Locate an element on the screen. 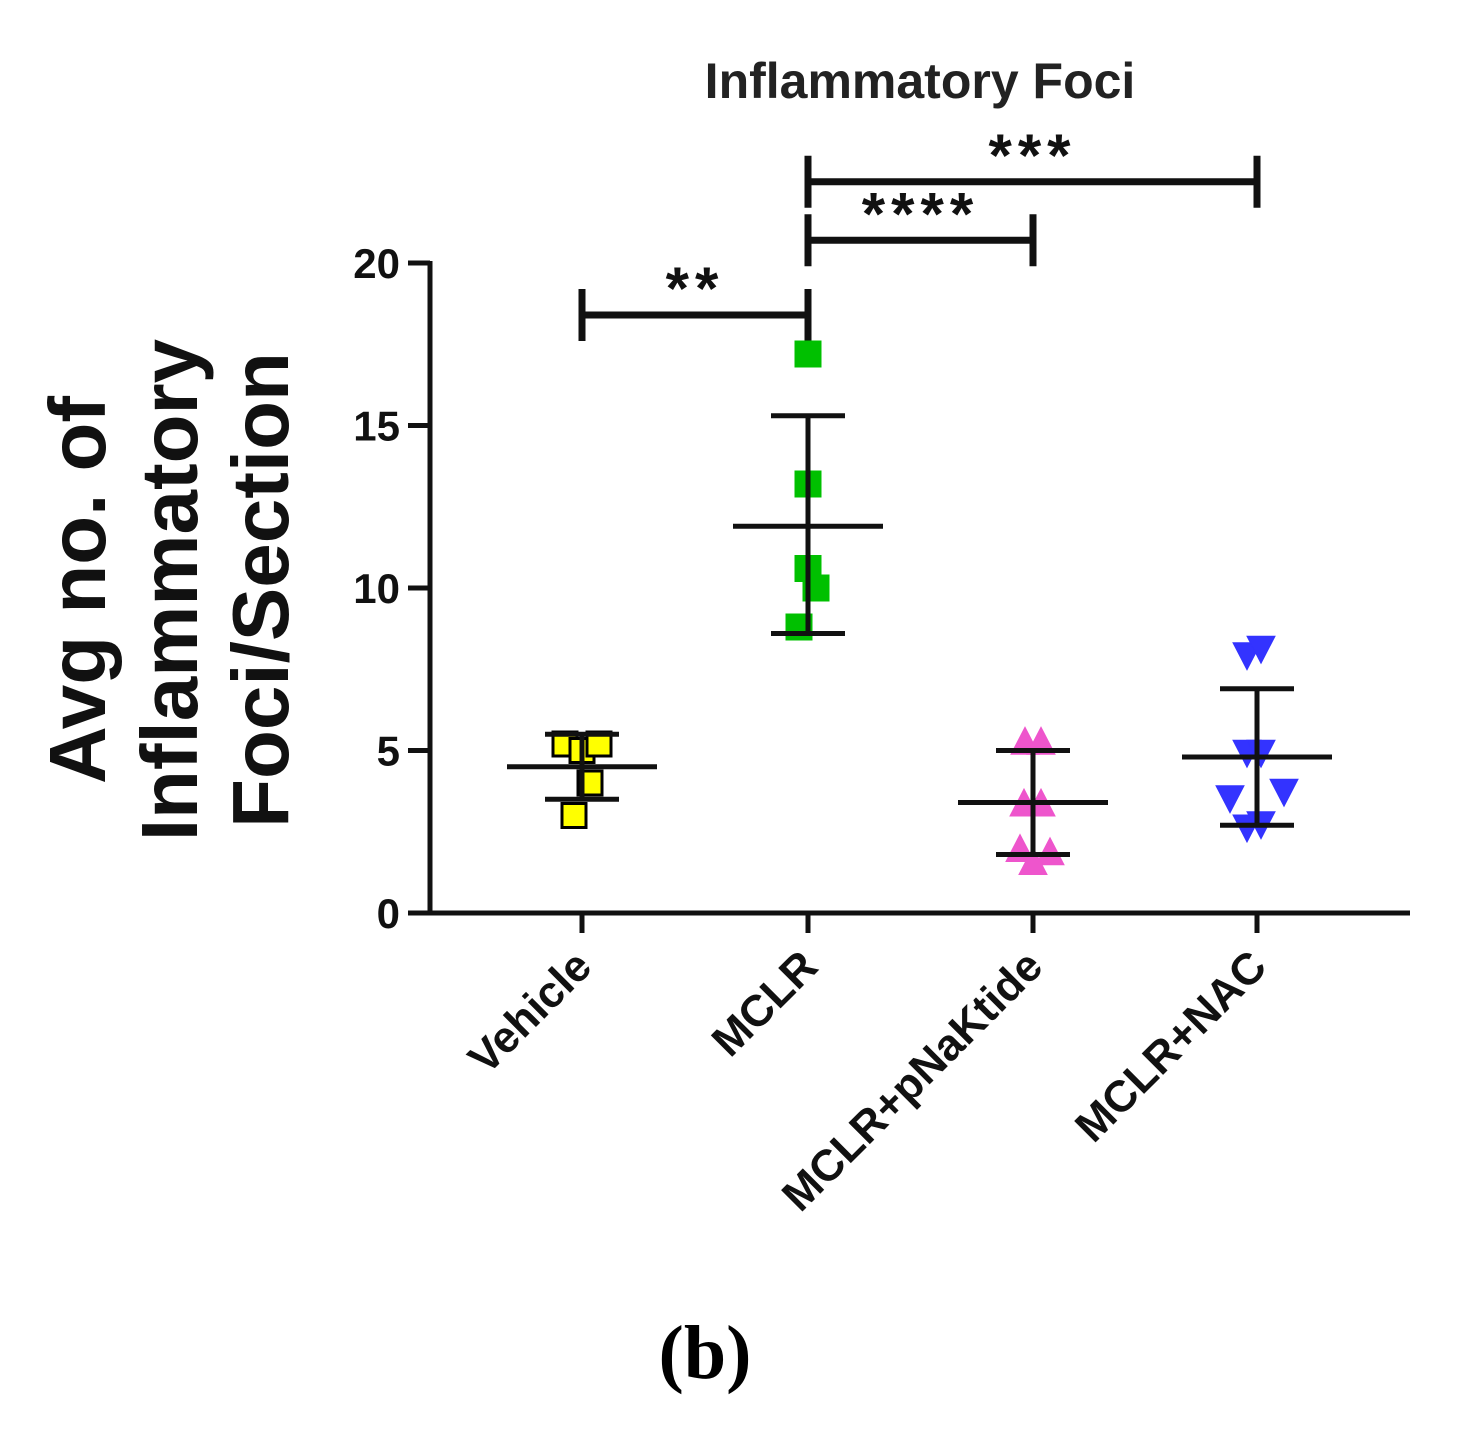  y-tick-label-5: 5 is located at coordinates (388, 751).